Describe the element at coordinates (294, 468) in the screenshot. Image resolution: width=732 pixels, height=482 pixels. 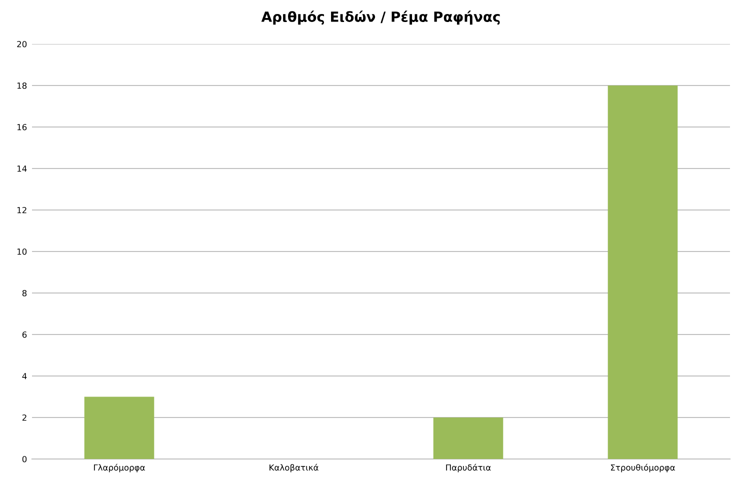
I see `x-tick-label: Καλοβατικά` at that location.